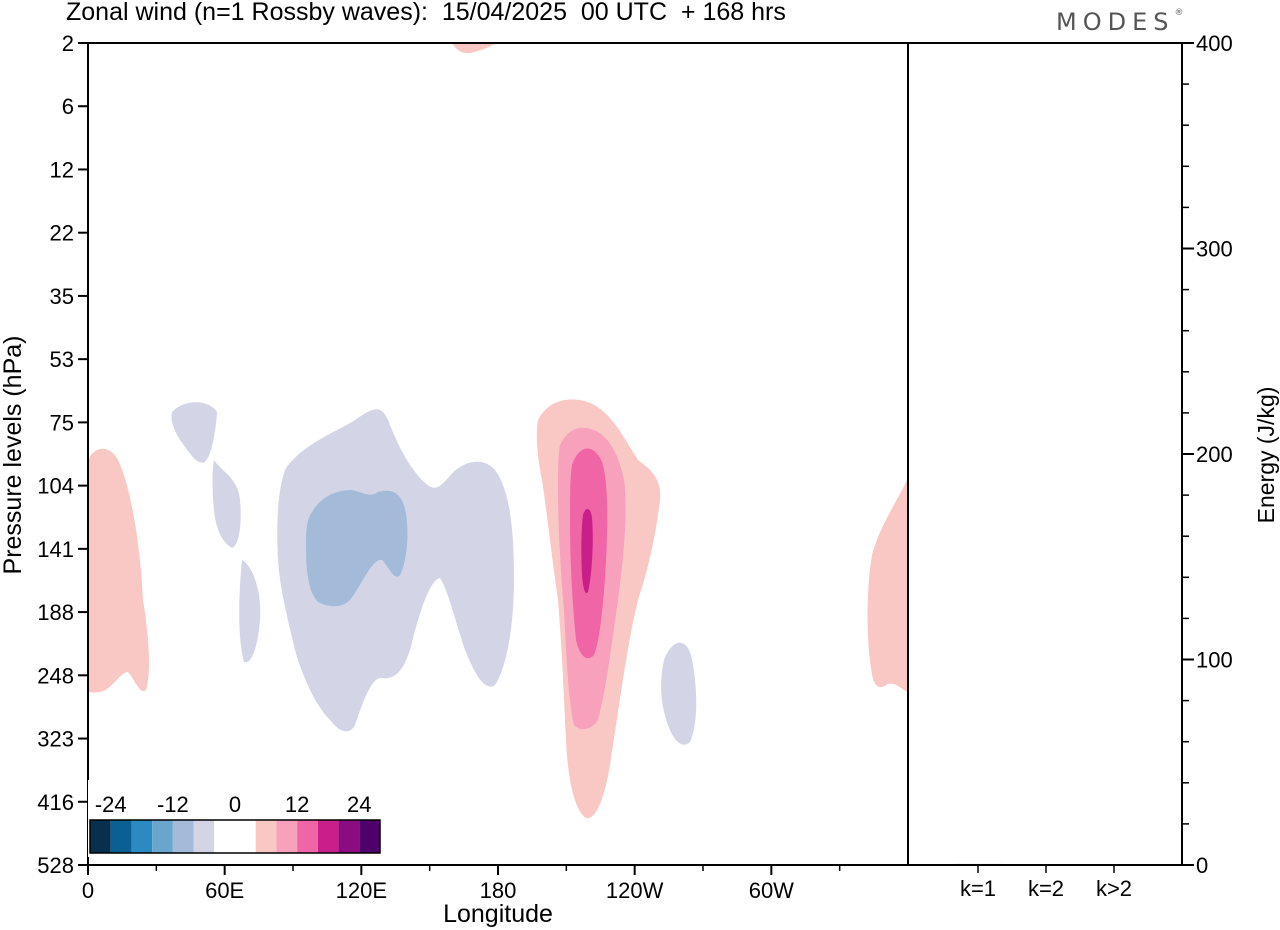  I want to click on x-axis: 0 60E 120E 180 120W 60W, so click(461, 884).